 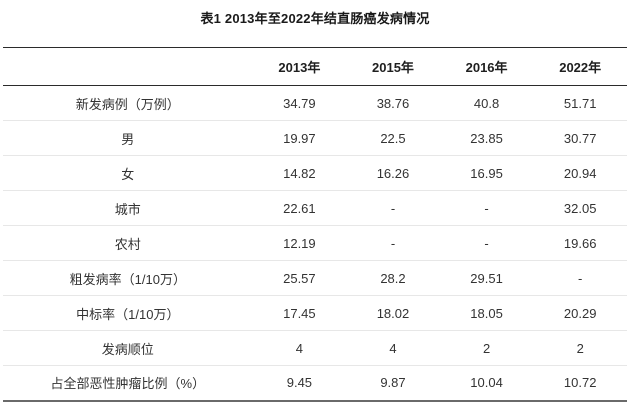 I want to click on table-row: 女 14.82 16.26 16.95 20.94, so click(x=315, y=173).